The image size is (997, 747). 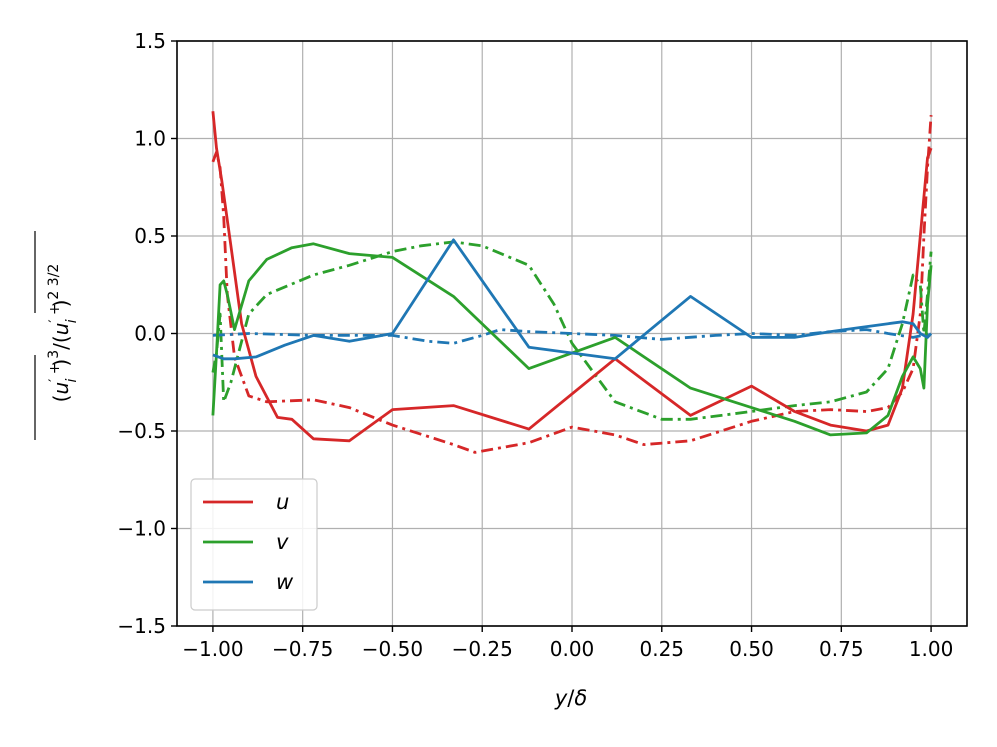 I want to click on y-axis-label: (u′ +i)3/(u′ +i)2 3/2, so click(x=57, y=335).